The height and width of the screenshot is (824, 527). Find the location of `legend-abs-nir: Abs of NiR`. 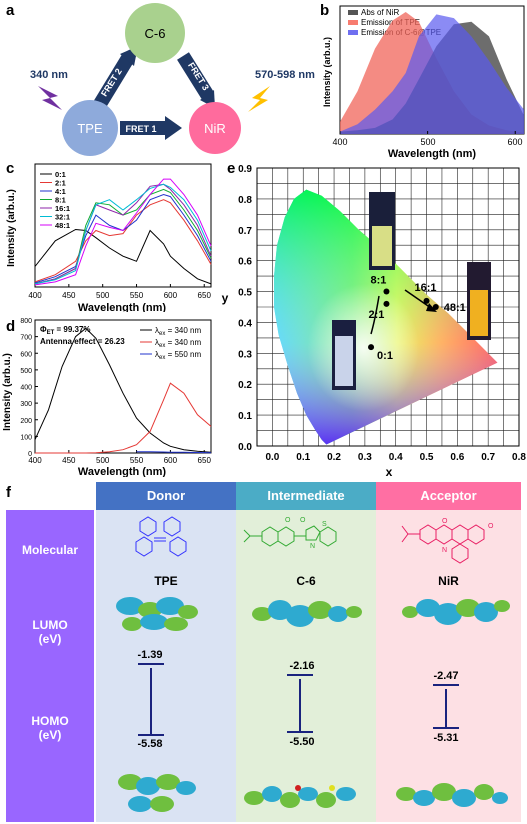

legend-abs-nir: Abs of NiR is located at coordinates (380, 12).